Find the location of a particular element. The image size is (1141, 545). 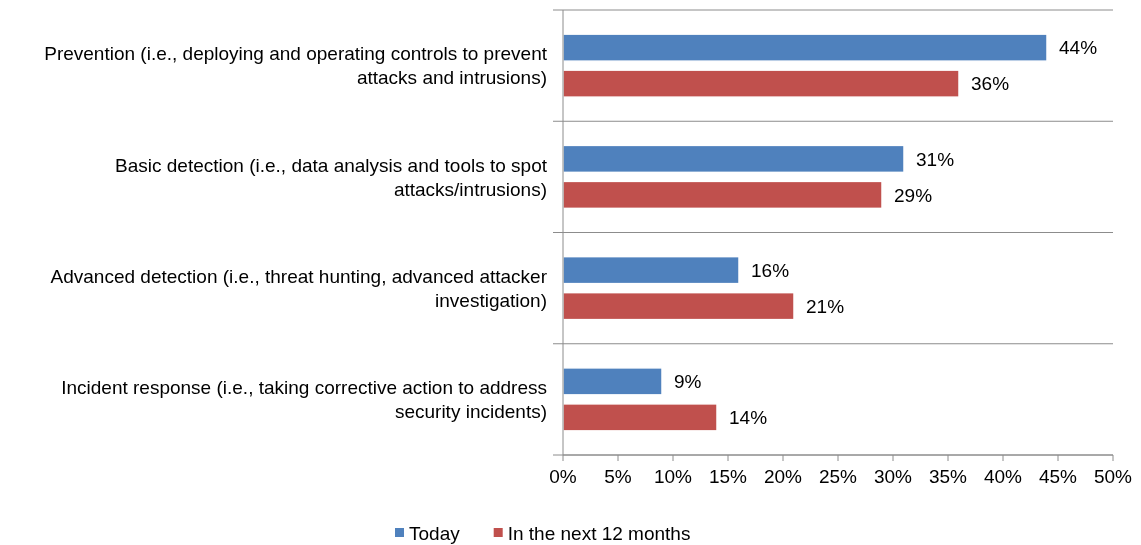

x-tick-label: 5% is located at coordinates (618, 476).